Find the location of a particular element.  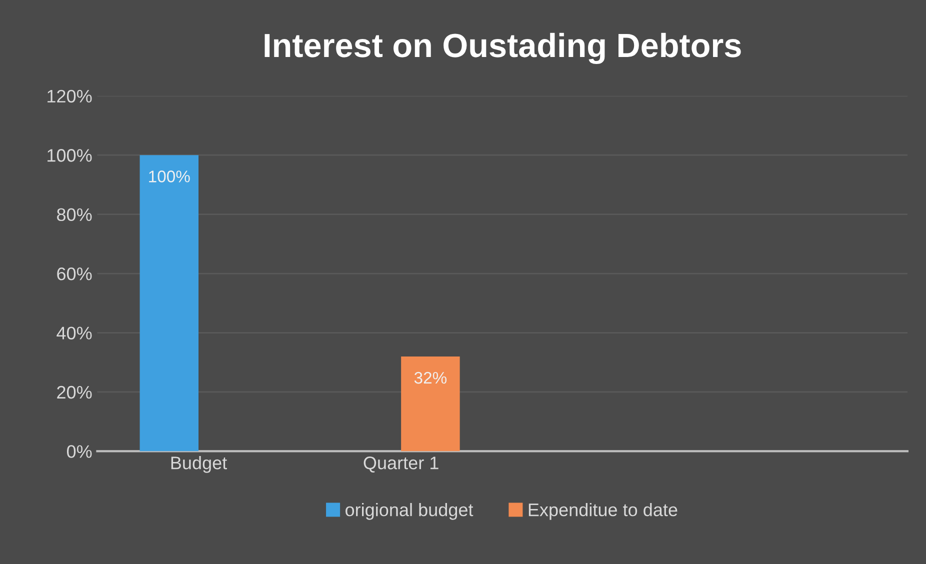

legend-label: origional budget is located at coordinates (410, 511).